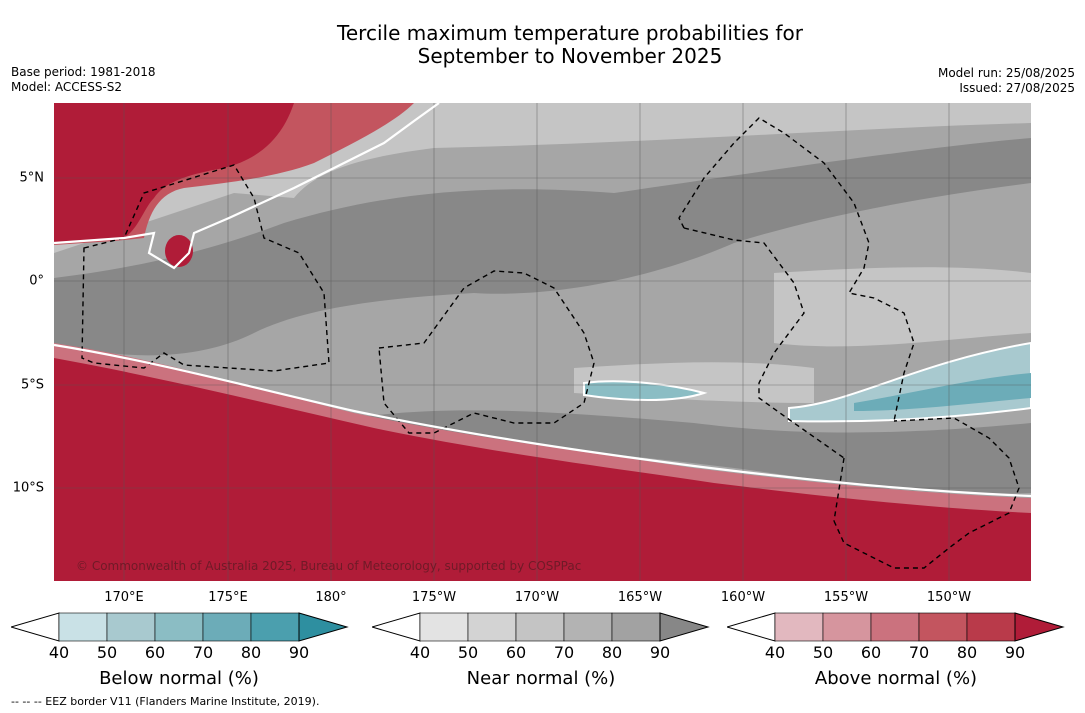 The width and height of the screenshot is (1085, 713). Describe the element at coordinates (35, 627) in the screenshot. I see `cbar-below-low-extension` at that location.